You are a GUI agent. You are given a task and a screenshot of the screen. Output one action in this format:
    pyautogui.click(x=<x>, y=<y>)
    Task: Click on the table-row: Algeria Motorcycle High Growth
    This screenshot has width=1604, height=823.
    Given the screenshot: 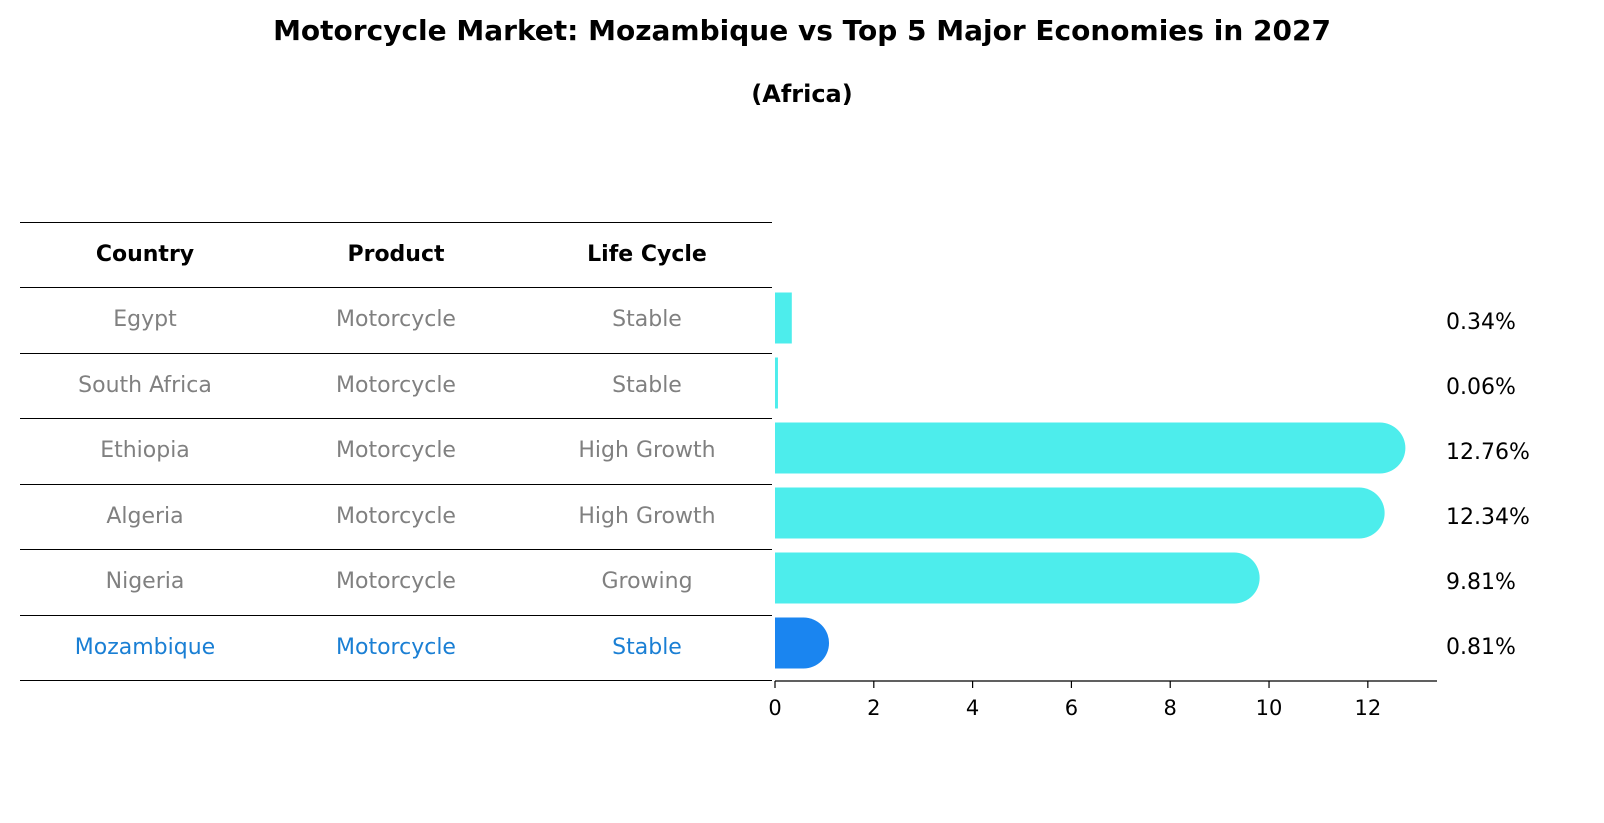 What is the action you would take?
    pyautogui.click(x=396, y=517)
    